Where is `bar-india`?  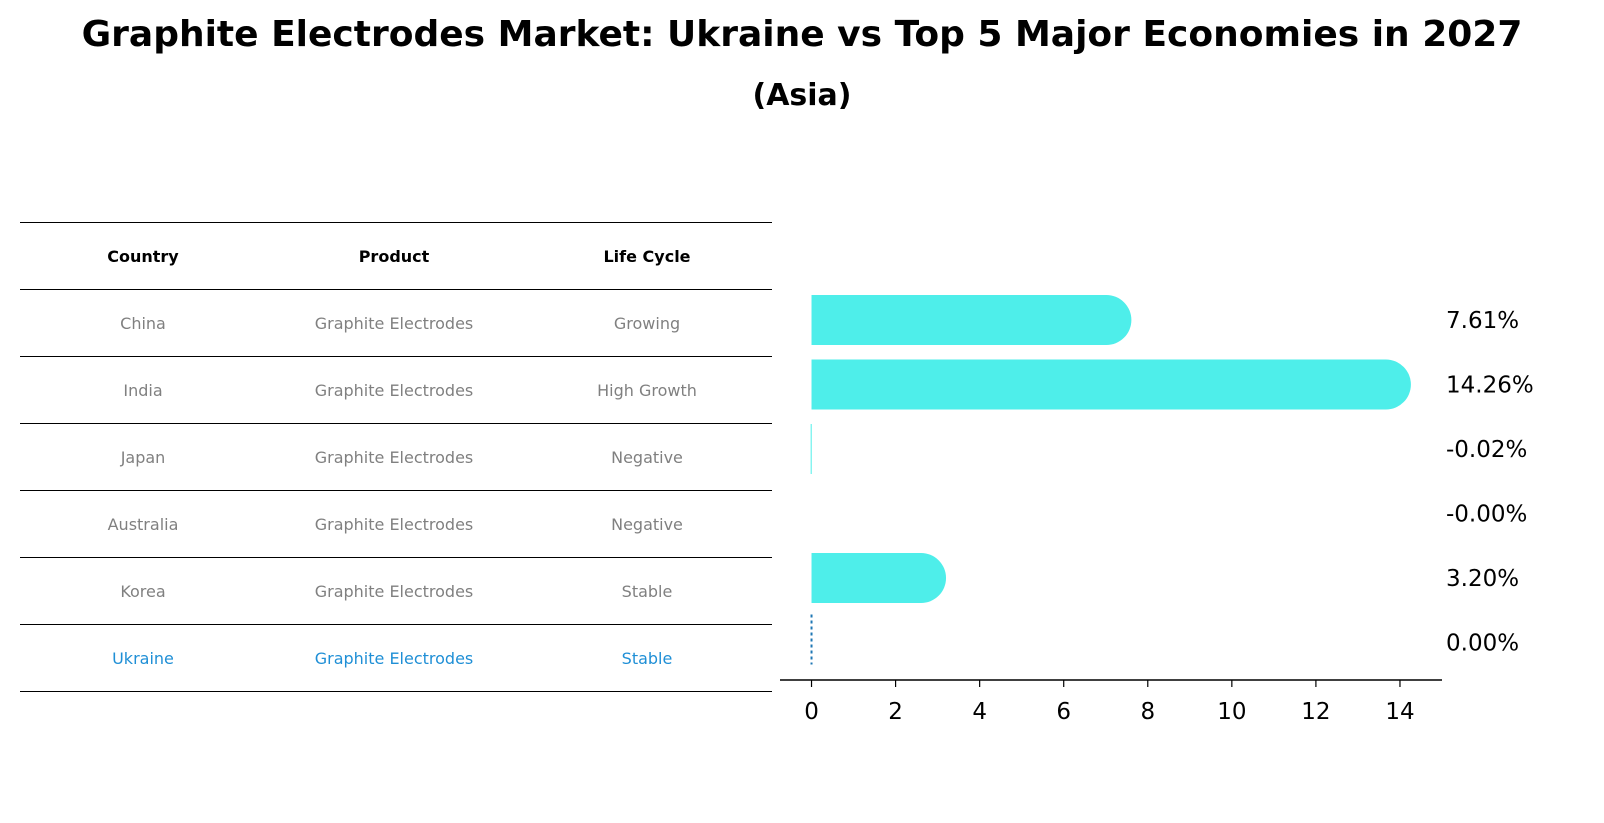
bar-india is located at coordinates (1111, 384).